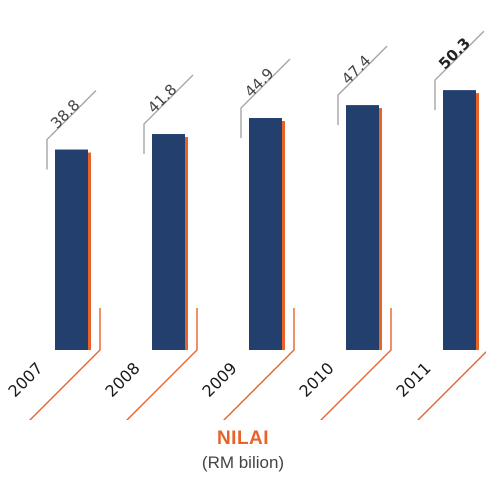 The image size is (486, 492). I want to click on category-label: 2010, so click(316, 380).